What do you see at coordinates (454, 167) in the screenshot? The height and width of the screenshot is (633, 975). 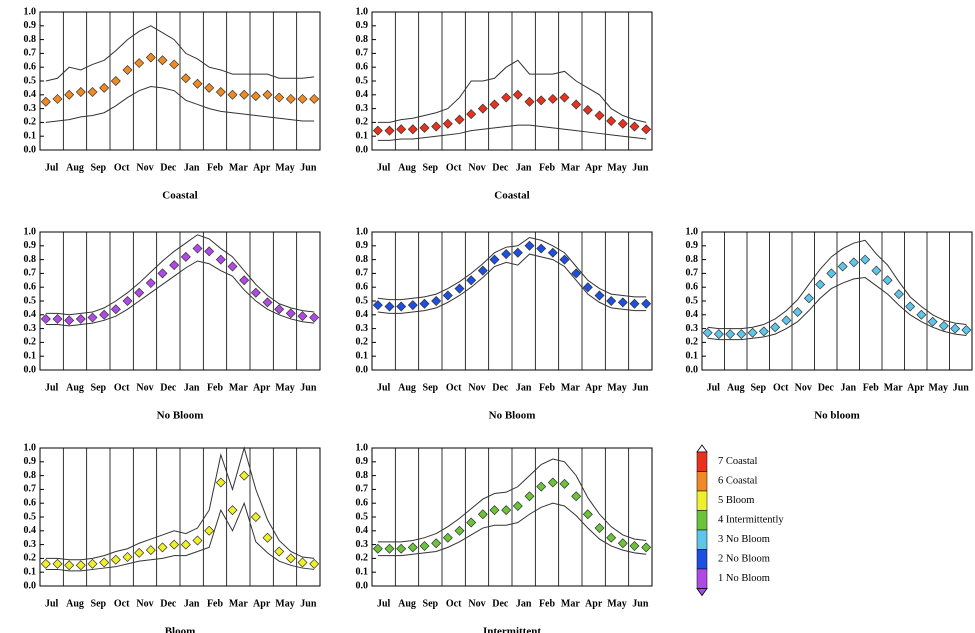 I see `x-tick-label: Oct` at bounding box center [454, 167].